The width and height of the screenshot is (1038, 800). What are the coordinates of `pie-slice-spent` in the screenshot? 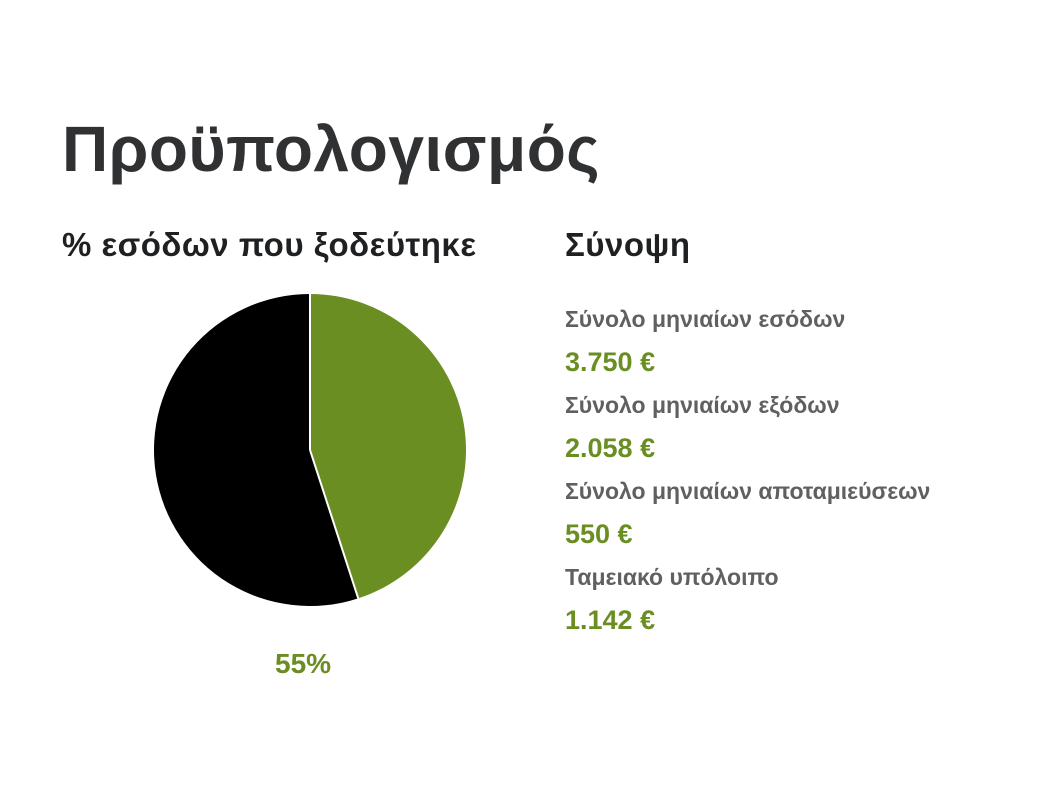 It's located at (256, 450).